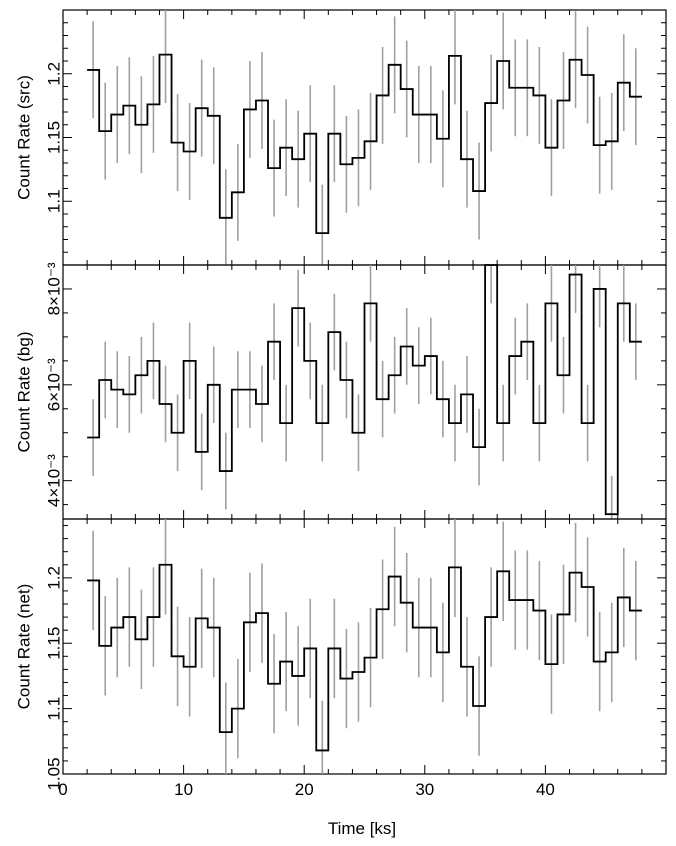 The image size is (676, 846). What do you see at coordinates (304, 789) in the screenshot?
I see `x-tick-label: 20` at bounding box center [304, 789].